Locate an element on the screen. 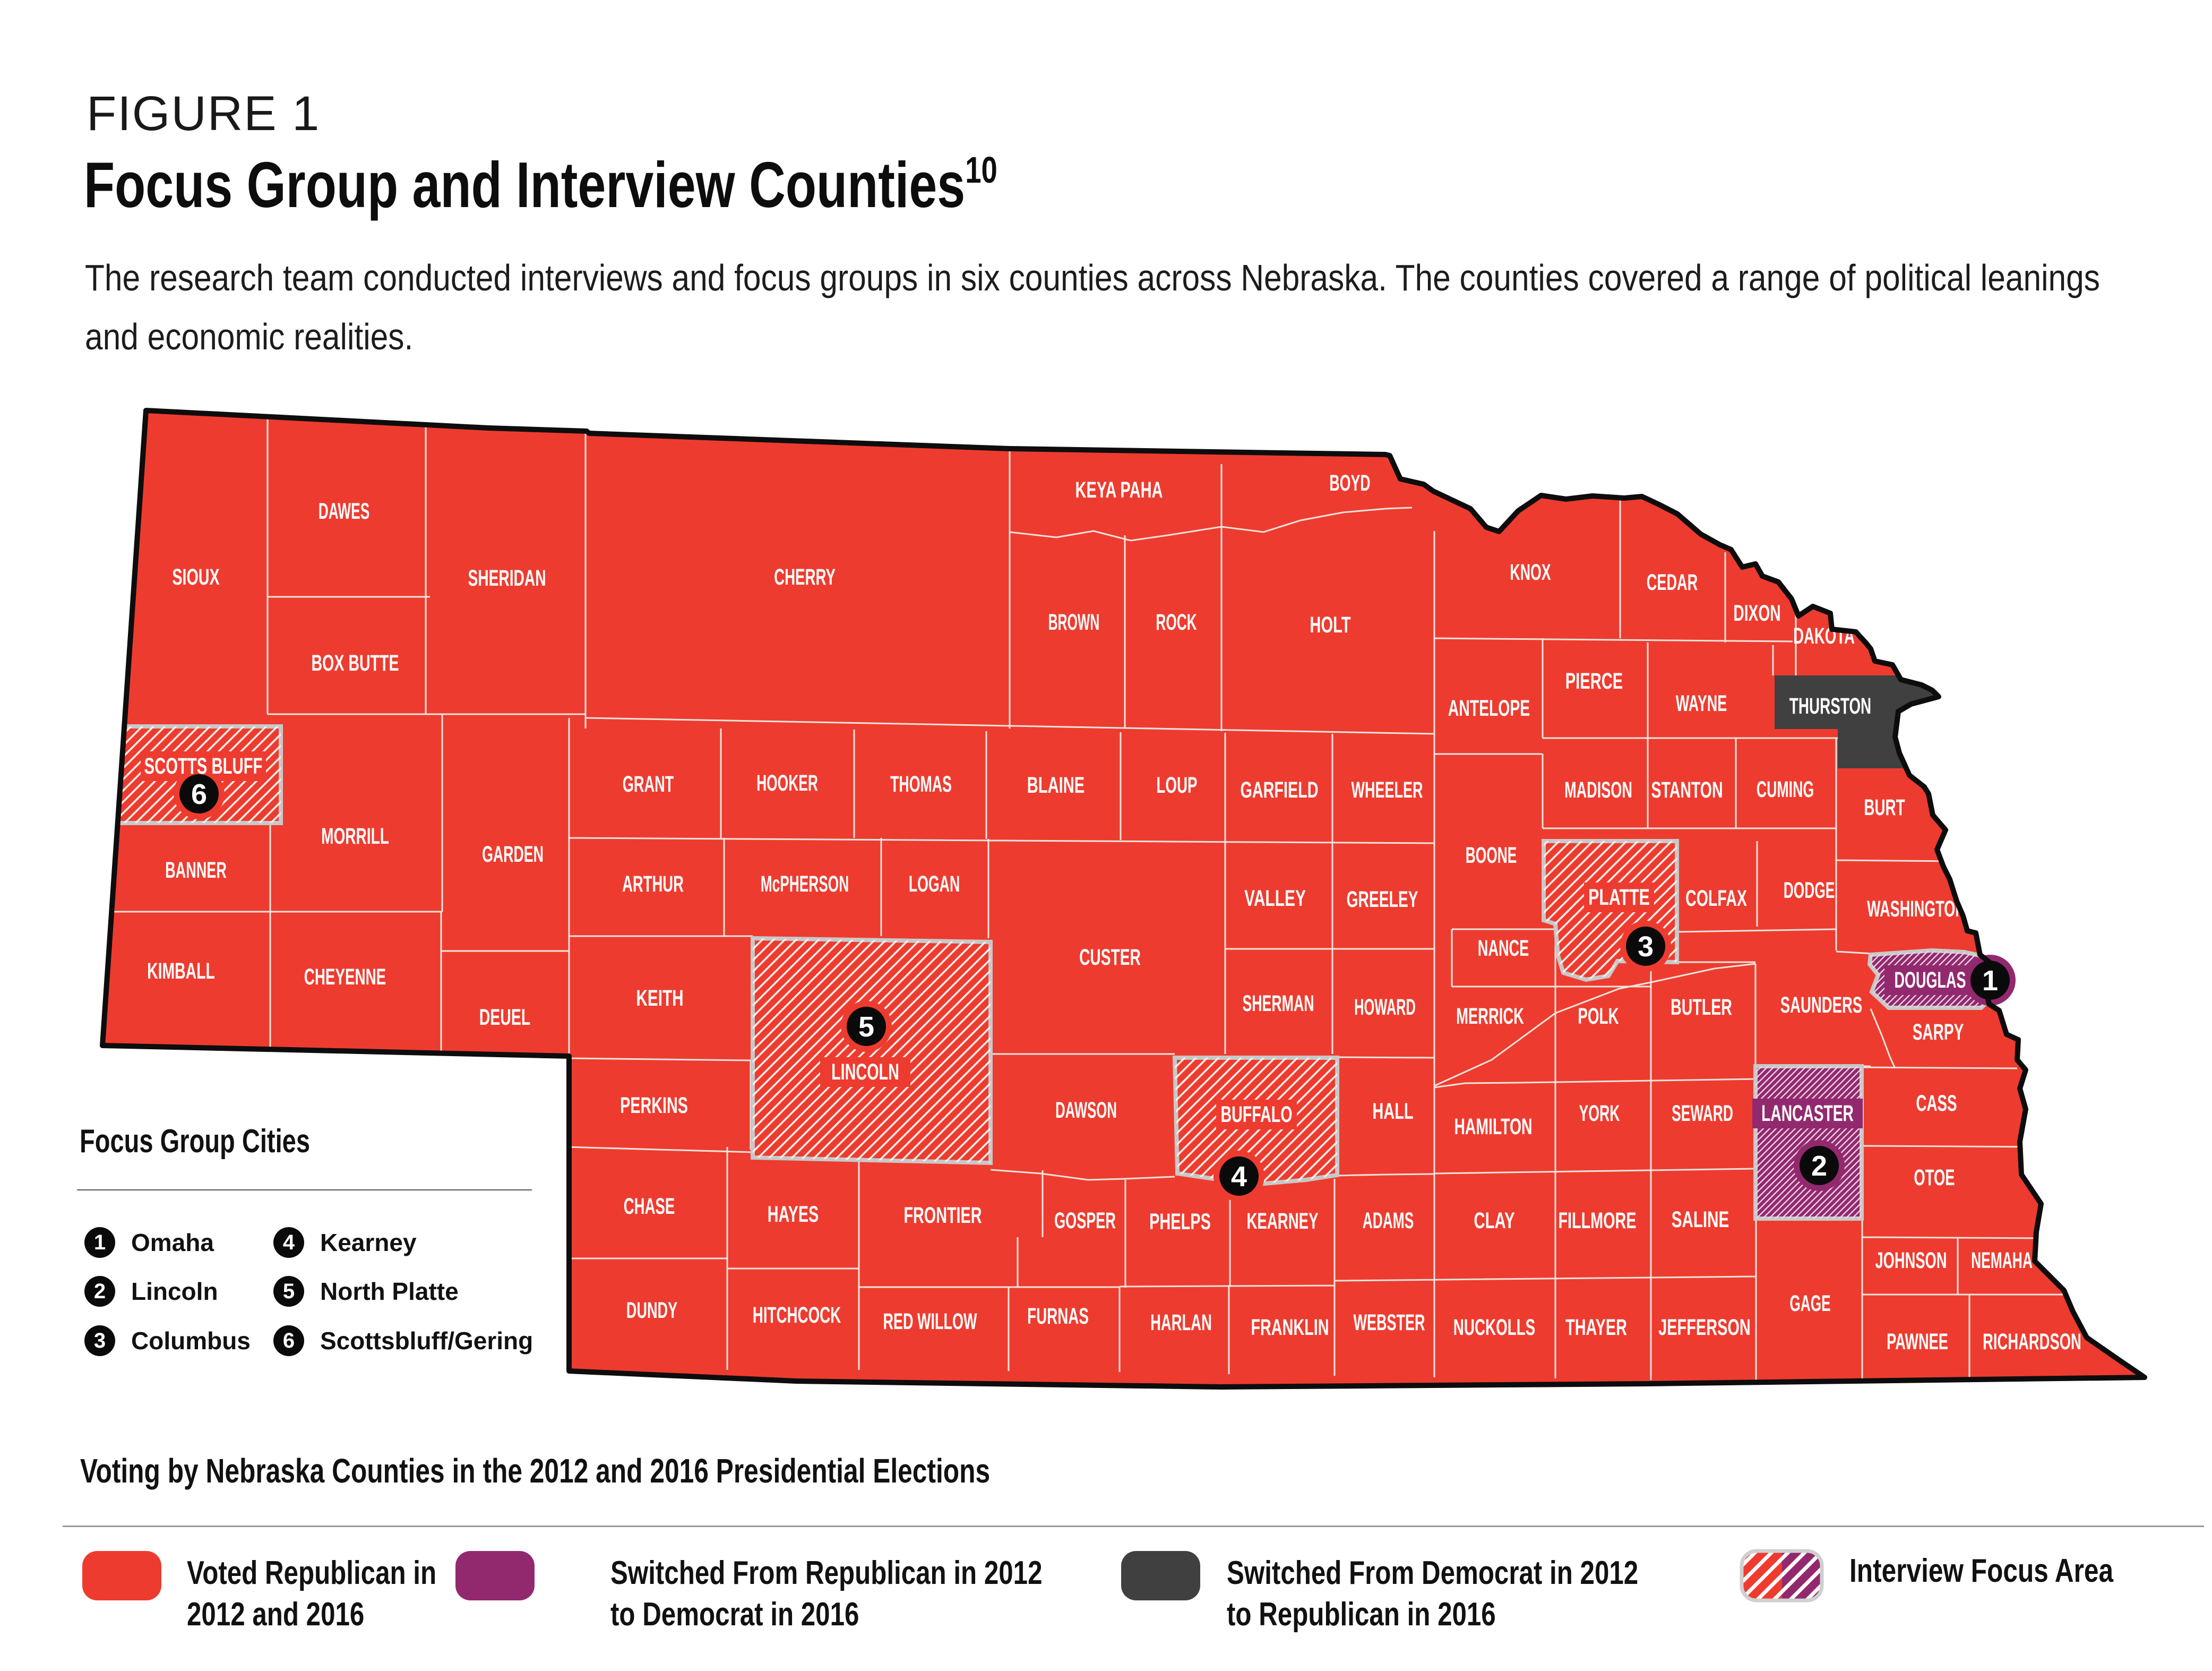 The height and width of the screenshot is (1671, 2212). svg-text: WHEELER is located at coordinates (1387, 790).